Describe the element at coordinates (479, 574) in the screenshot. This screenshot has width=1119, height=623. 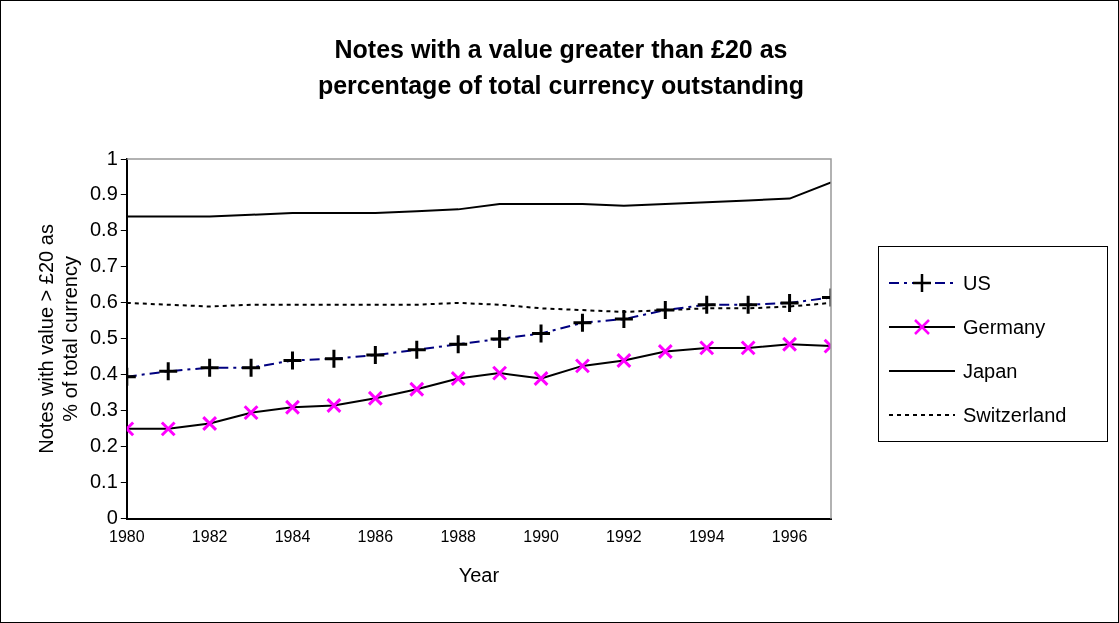
I see `x-axis-title: Year` at that location.